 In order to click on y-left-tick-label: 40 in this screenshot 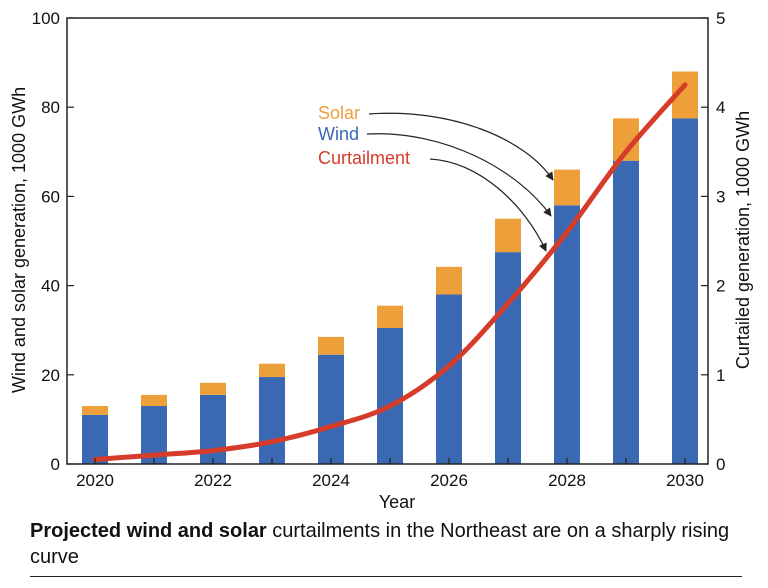, I will do `click(50, 286)`.